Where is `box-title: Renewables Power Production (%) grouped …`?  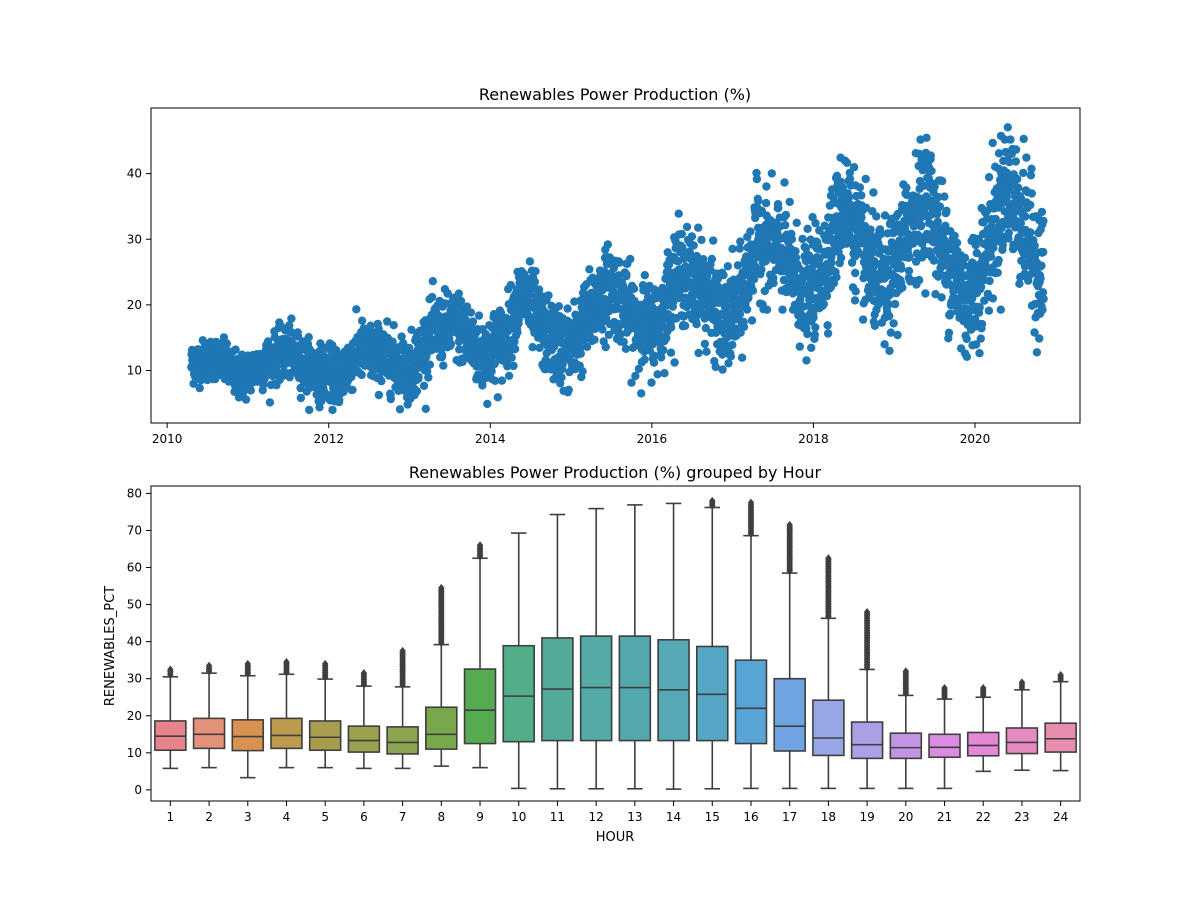 box-title: Renewables Power Production (%) grouped … is located at coordinates (615, 472).